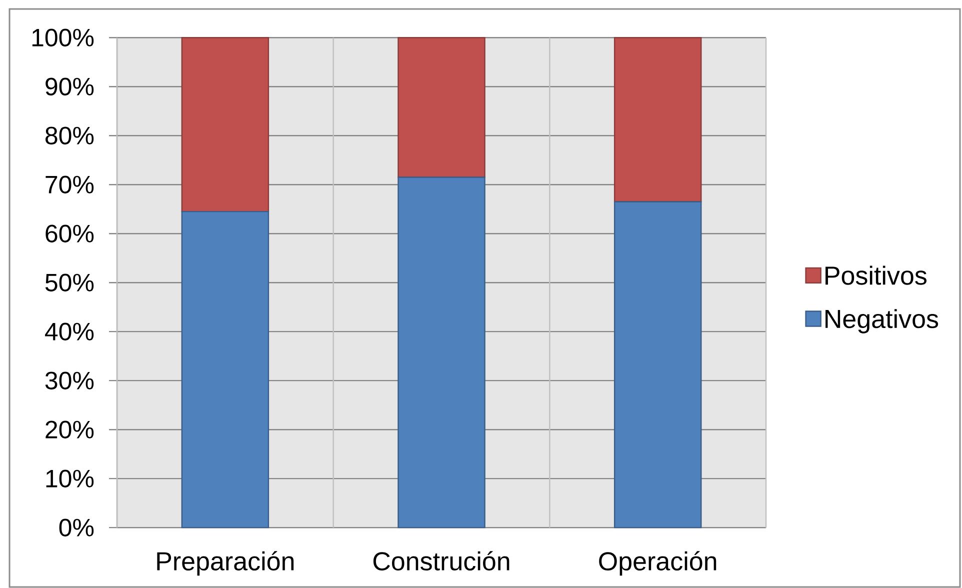 The width and height of the screenshot is (962, 588). I want to click on y-tick-label: 70%, so click(70, 185).